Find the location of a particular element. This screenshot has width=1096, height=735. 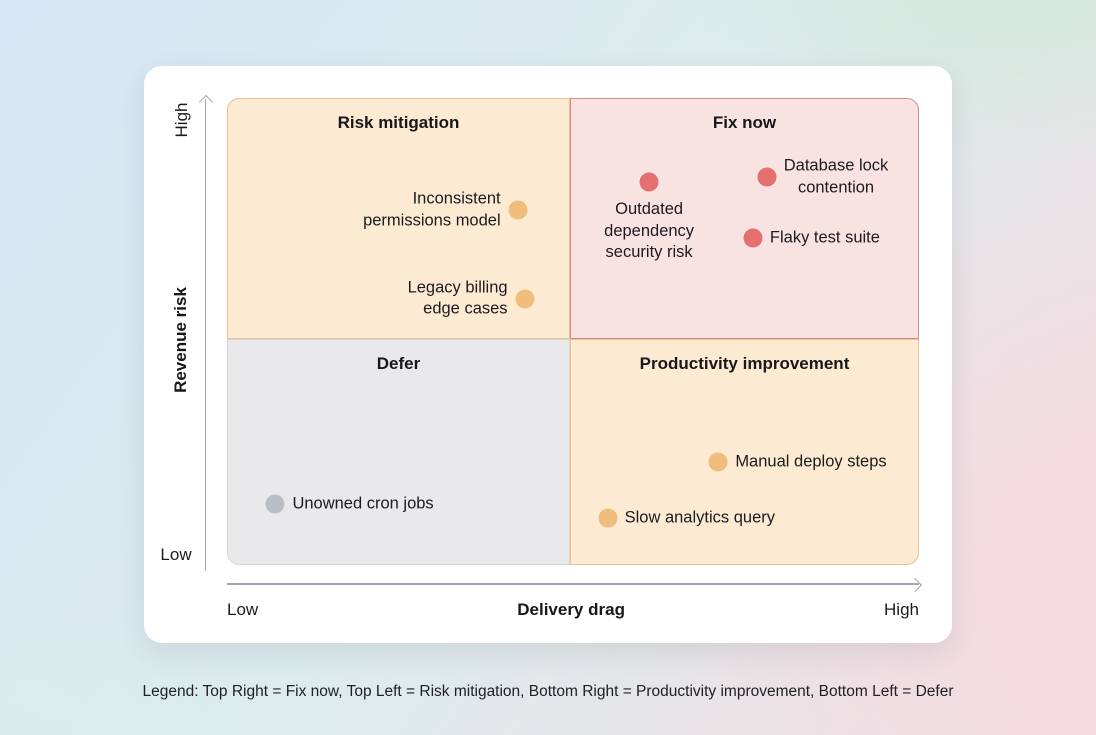

quadrant-title-productivity-improvement: Productivity improvement is located at coordinates (744, 363).